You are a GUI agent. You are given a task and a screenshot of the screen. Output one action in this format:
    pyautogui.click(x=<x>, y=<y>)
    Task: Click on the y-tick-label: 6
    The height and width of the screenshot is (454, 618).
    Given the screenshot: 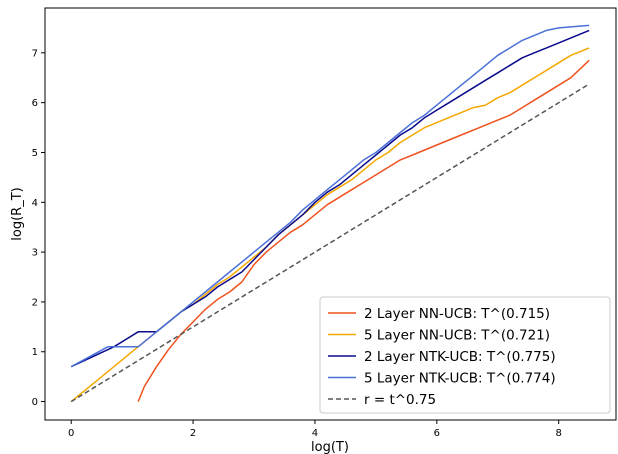 What is the action you would take?
    pyautogui.click(x=35, y=103)
    